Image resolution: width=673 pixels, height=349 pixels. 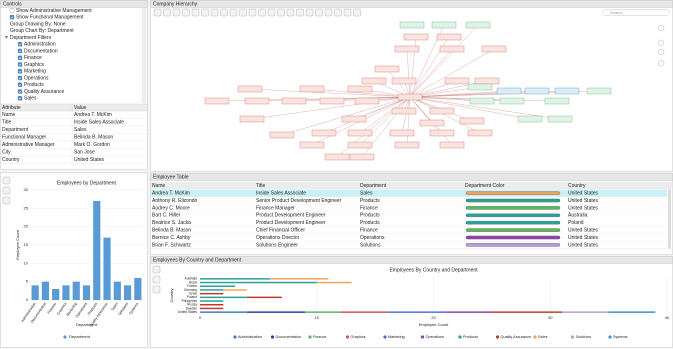 What do you see at coordinates (470, 337) in the screenshot?
I see `legend-label: Products` at bounding box center [470, 337].